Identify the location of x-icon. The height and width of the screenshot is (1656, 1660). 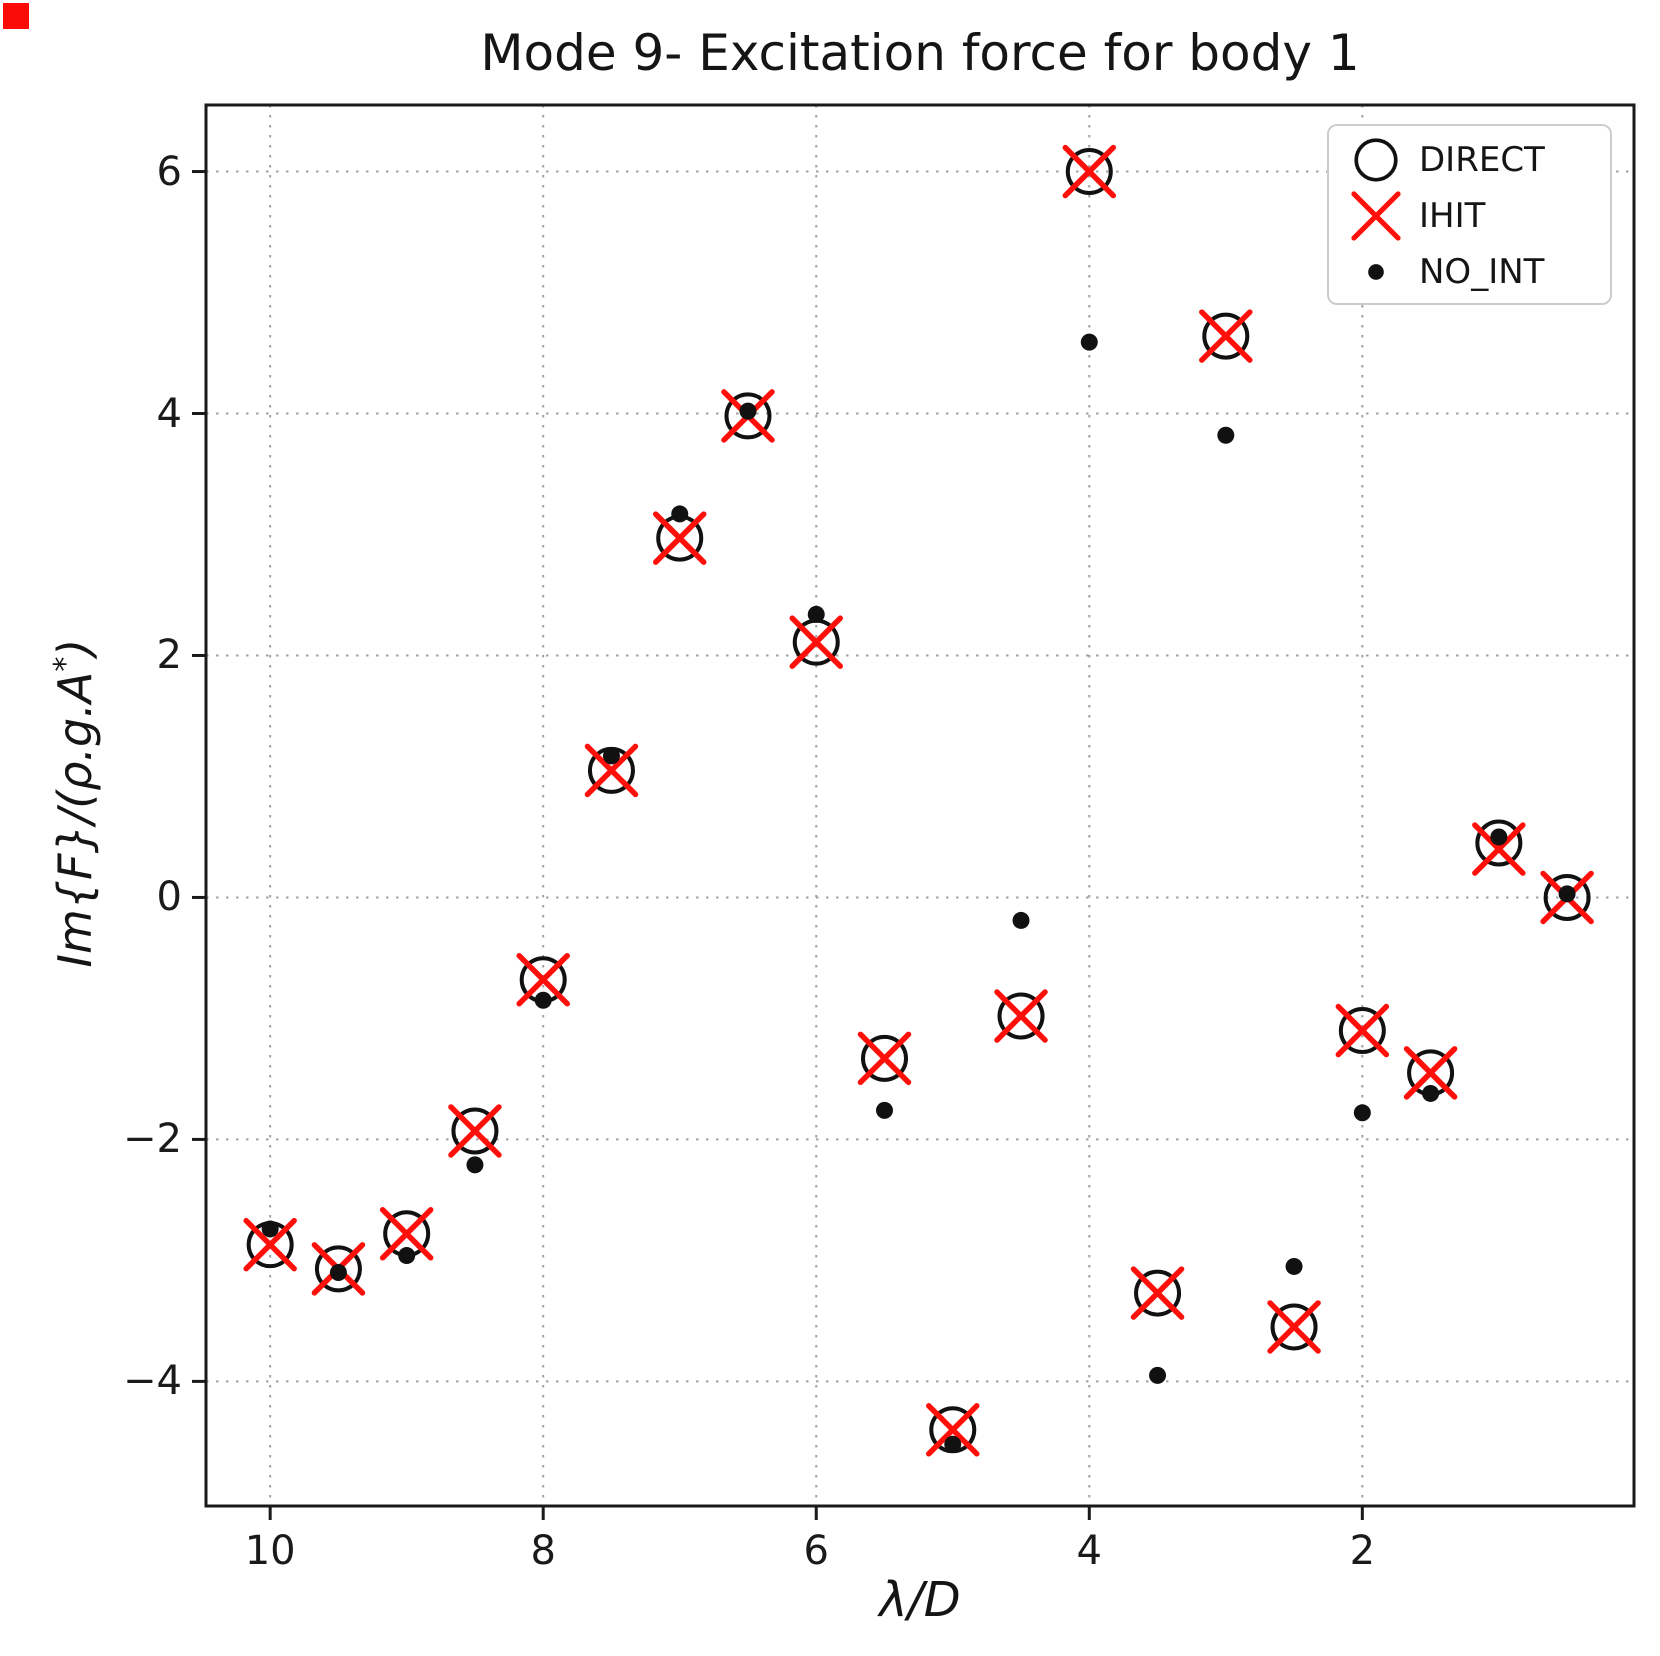
(1376, 216).